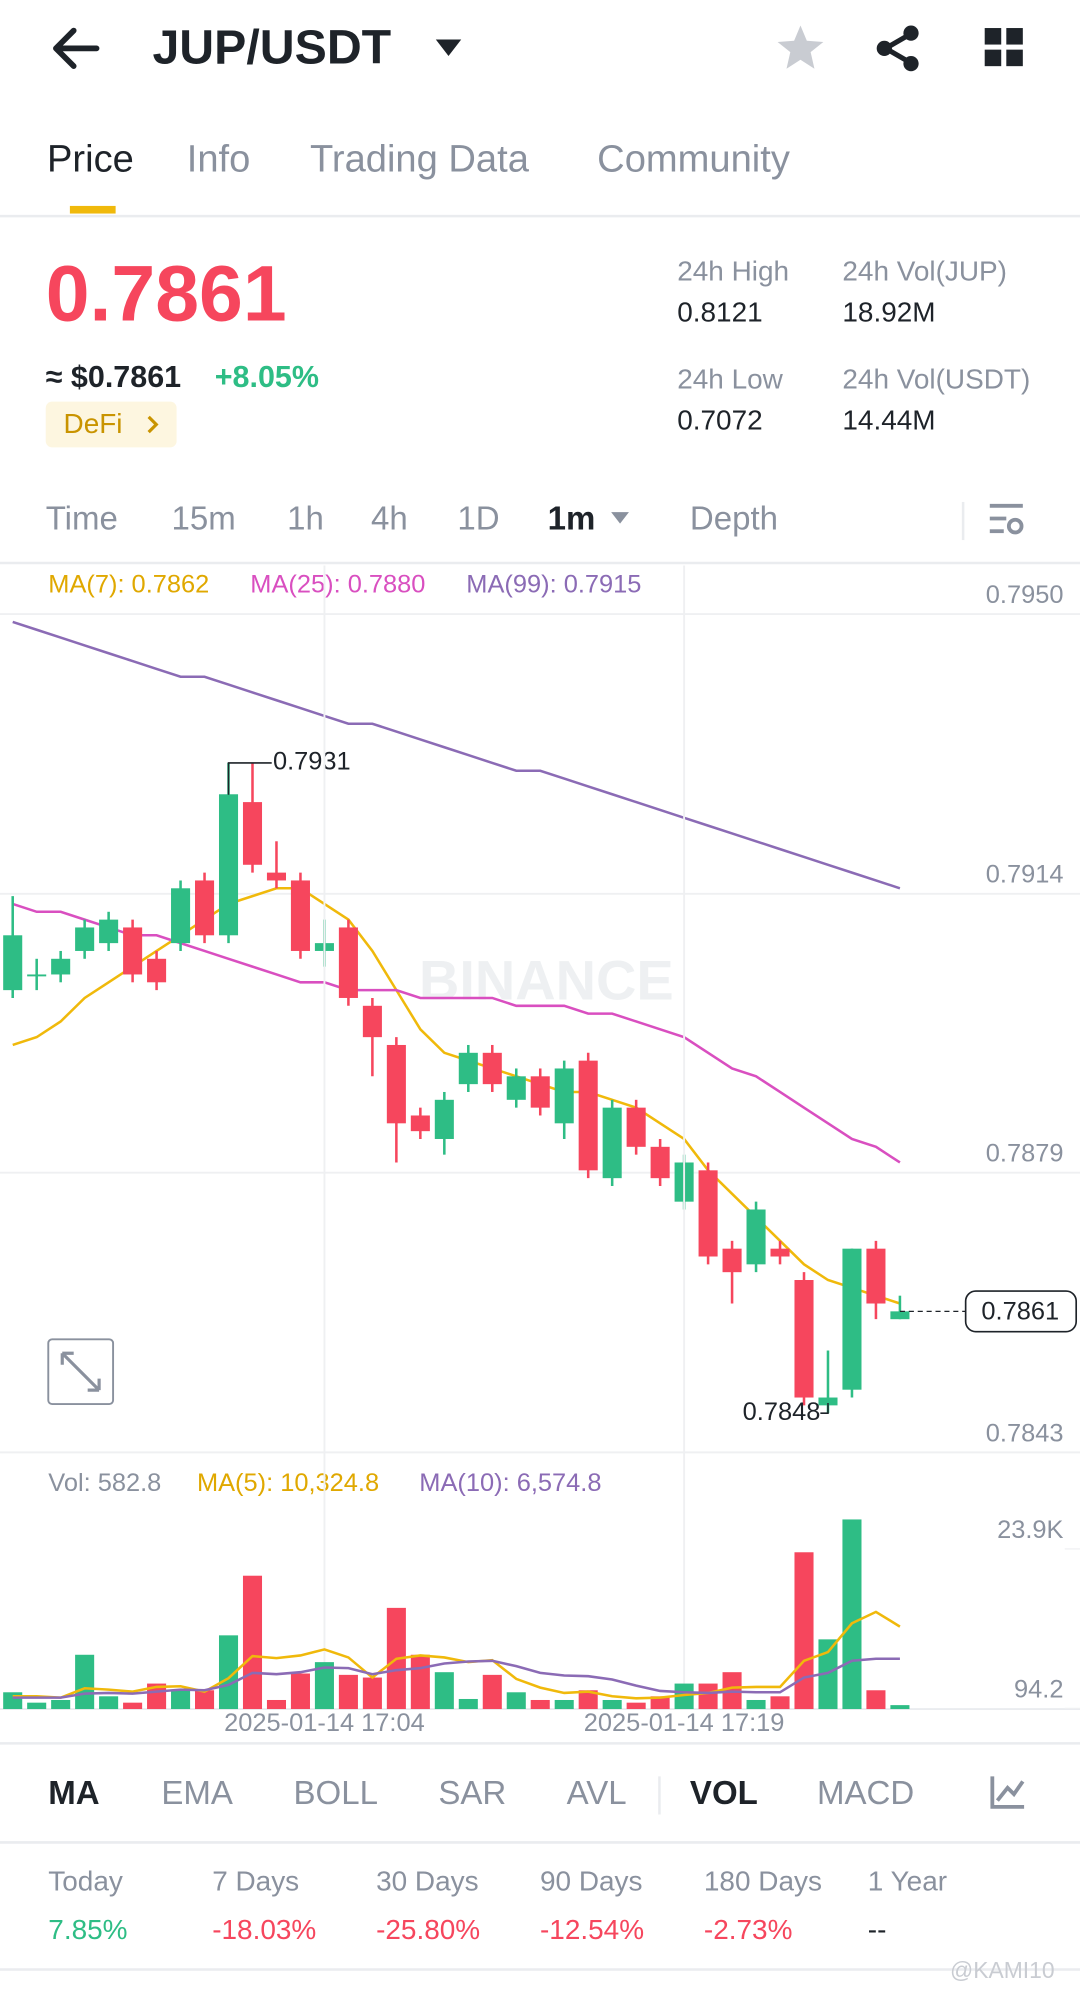 This screenshot has width=1080, height=1995. What do you see at coordinates (336, 1792) in the screenshot?
I see `indicator: BOLL` at bounding box center [336, 1792].